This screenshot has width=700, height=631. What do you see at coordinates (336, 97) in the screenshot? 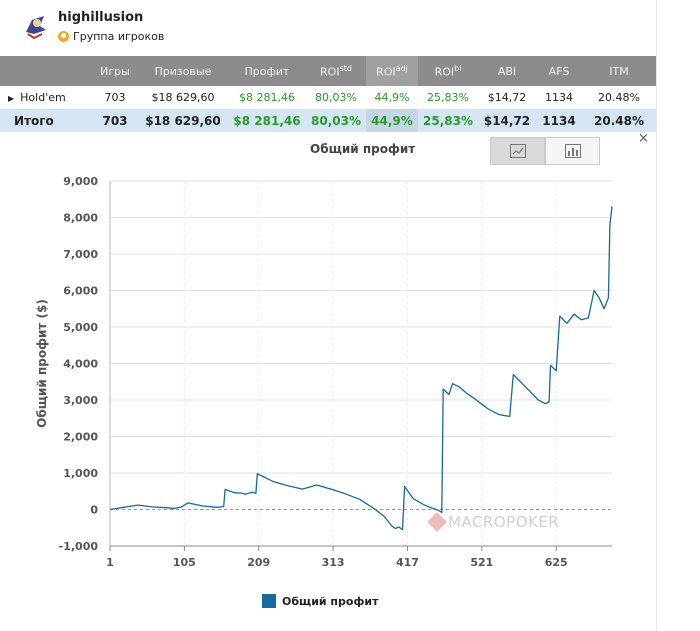
I see `cell-roi-std: 80,03%` at bounding box center [336, 97].